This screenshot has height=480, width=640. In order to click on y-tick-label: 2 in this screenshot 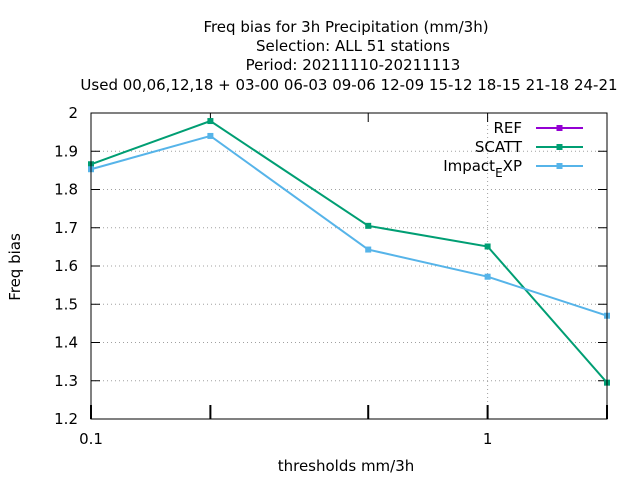, I will do `click(73, 113)`.